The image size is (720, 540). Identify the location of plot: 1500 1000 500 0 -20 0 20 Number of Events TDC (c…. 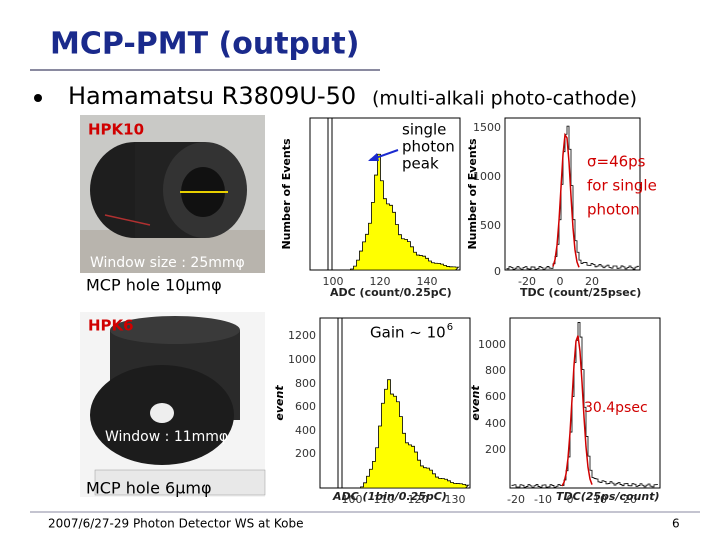
(561, 208).